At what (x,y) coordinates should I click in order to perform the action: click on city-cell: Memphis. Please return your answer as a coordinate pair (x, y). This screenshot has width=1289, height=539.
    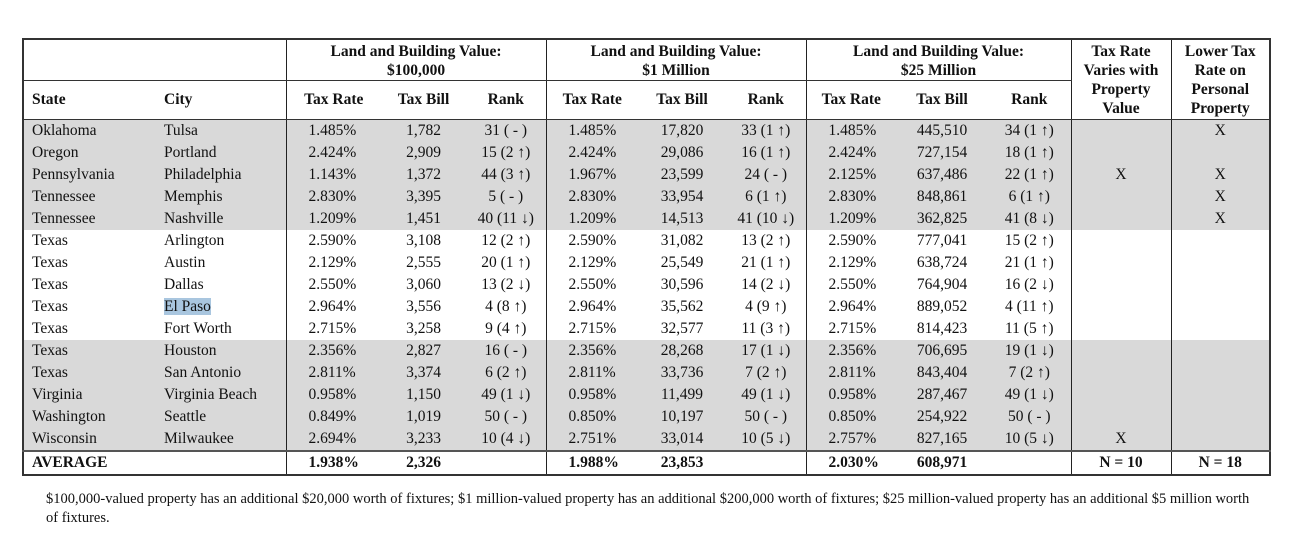
    Looking at the image, I should click on (221, 197).